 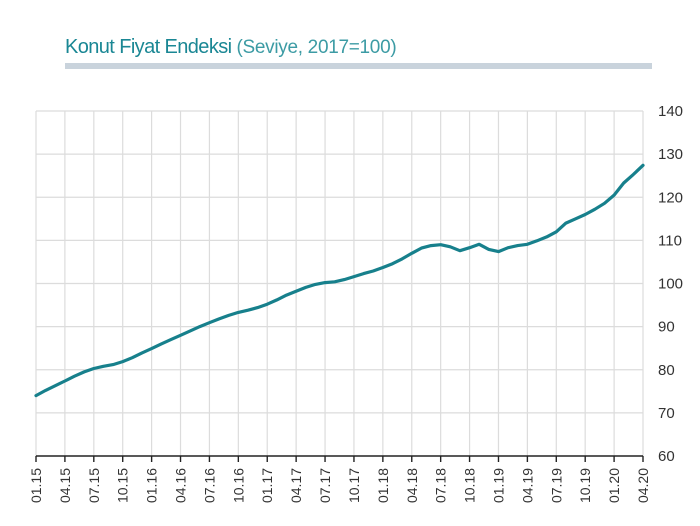 I want to click on x-tick-label: 04.20, so click(x=643, y=485).